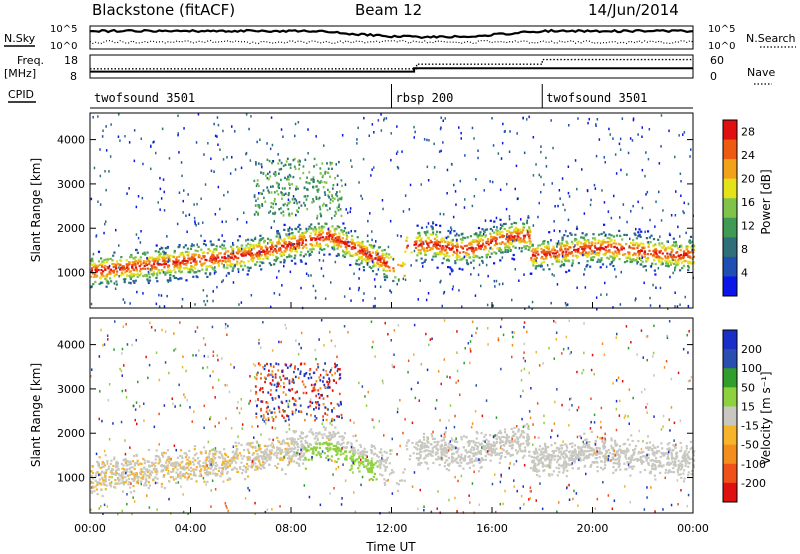 Image resolution: width=800 pixels, height=554 pixels. What do you see at coordinates (596, 98) in the screenshot?
I see `cpid-segment-label: twofsound 3501` at bounding box center [596, 98].